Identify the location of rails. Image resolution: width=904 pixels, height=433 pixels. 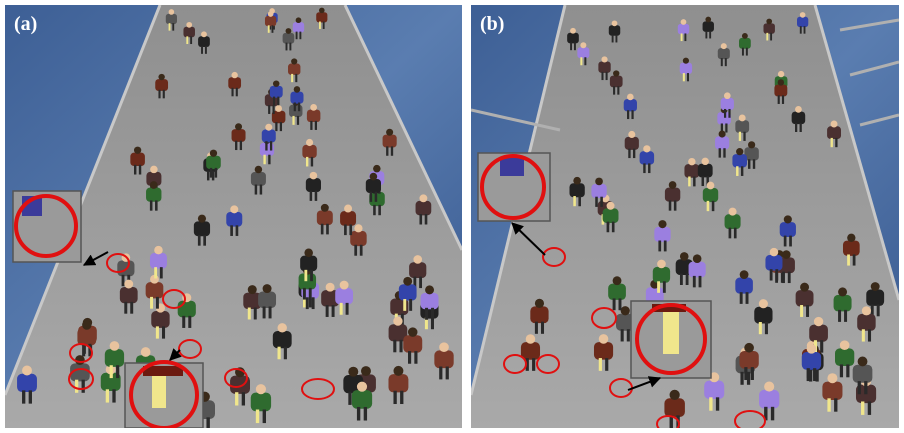
(685, 75).